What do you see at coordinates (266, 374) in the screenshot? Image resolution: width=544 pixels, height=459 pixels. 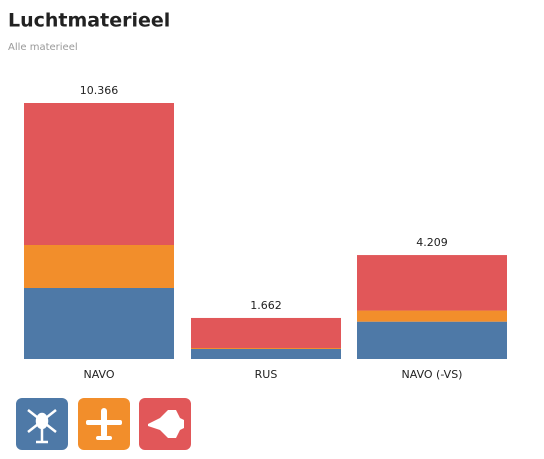 I see `x-tick-label: RUS` at bounding box center [266, 374].